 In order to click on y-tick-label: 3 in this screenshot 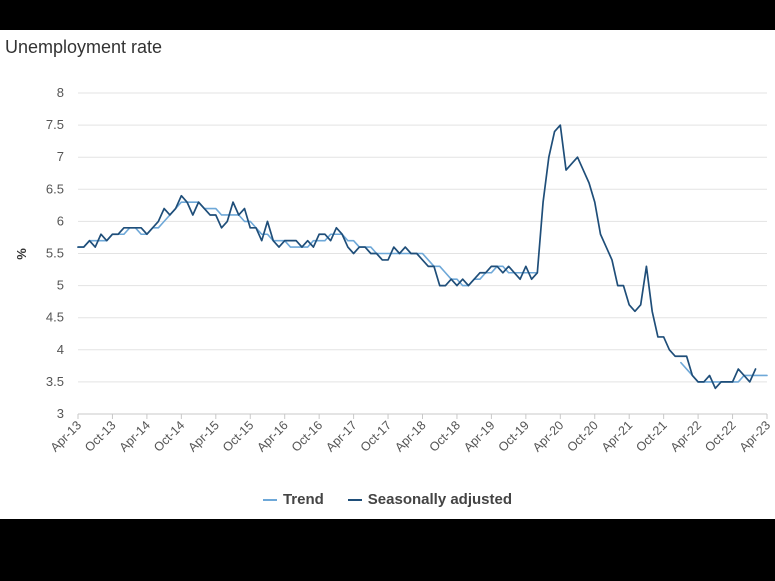, I will do `click(60, 413)`.